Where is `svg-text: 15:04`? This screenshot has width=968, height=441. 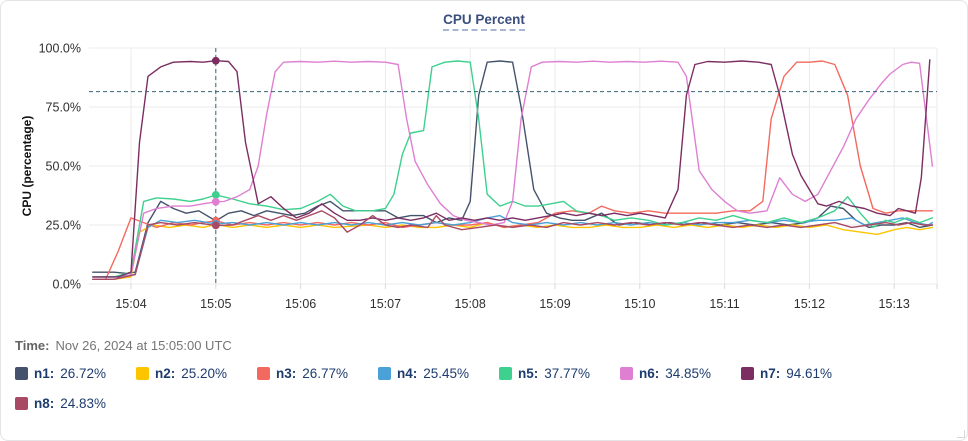 svg-text: 15:04 is located at coordinates (130, 304).